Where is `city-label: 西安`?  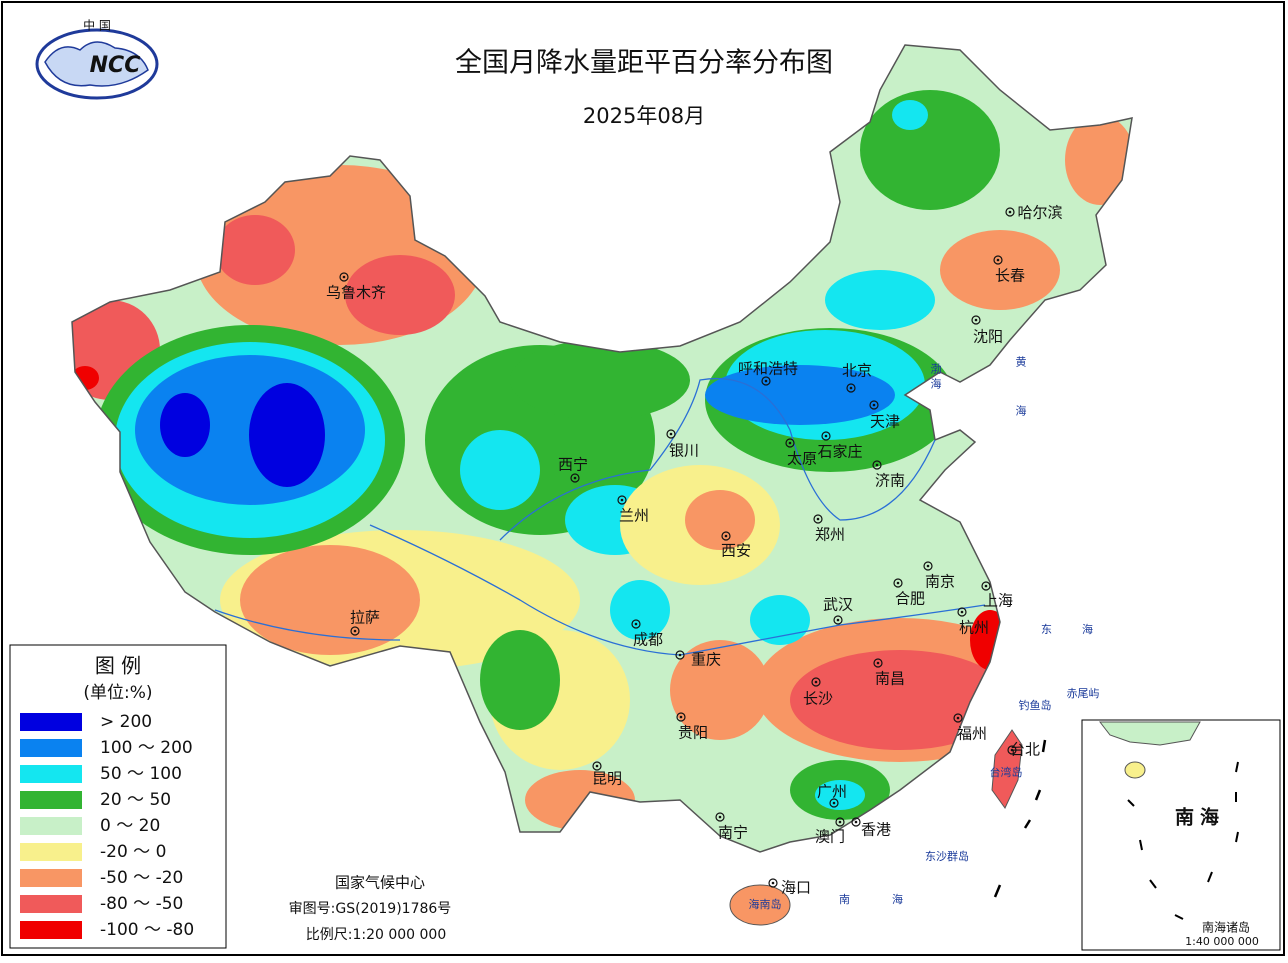 city-label: 西安 is located at coordinates (736, 551).